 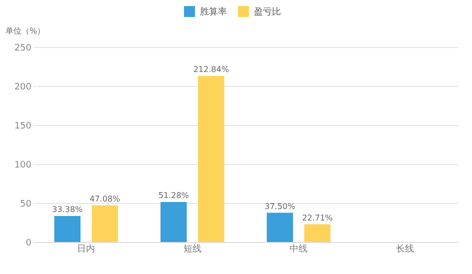 What do you see at coordinates (26, 31) in the screenshot?
I see `y-axis-title: 单位（%）` at bounding box center [26, 31].